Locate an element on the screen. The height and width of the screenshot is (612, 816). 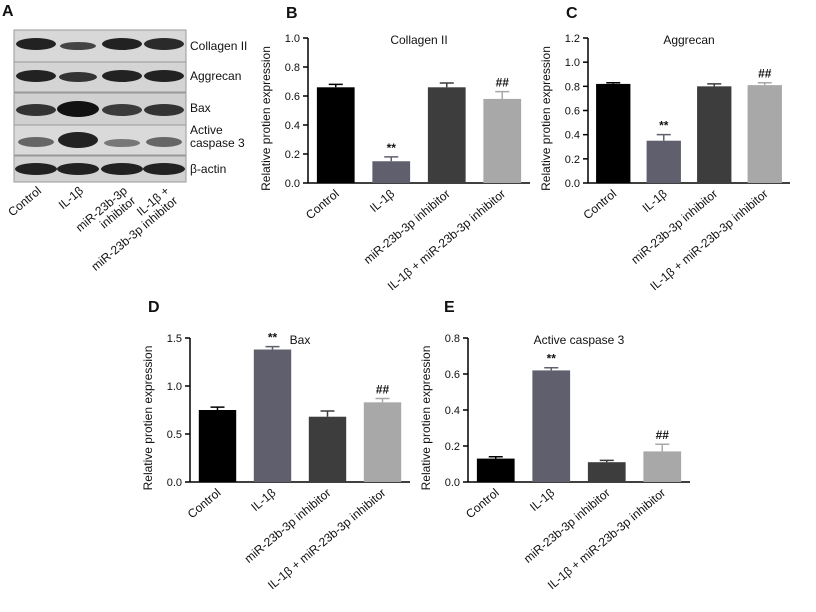
chart-title: Active caspase 3 is located at coordinates (579, 340).